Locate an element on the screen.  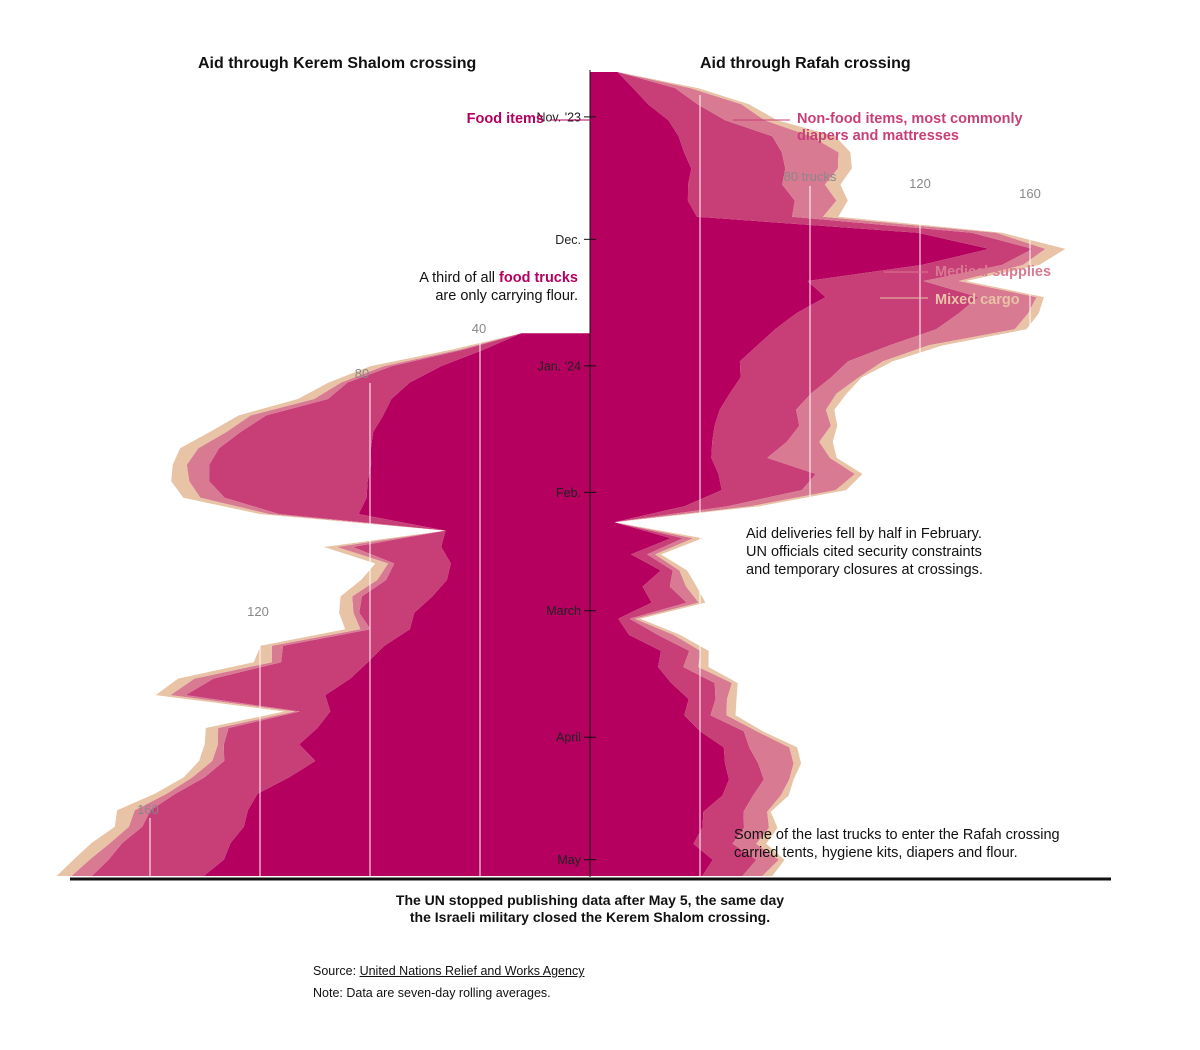
kerem-tick-label-120: 120 is located at coordinates (258, 611).